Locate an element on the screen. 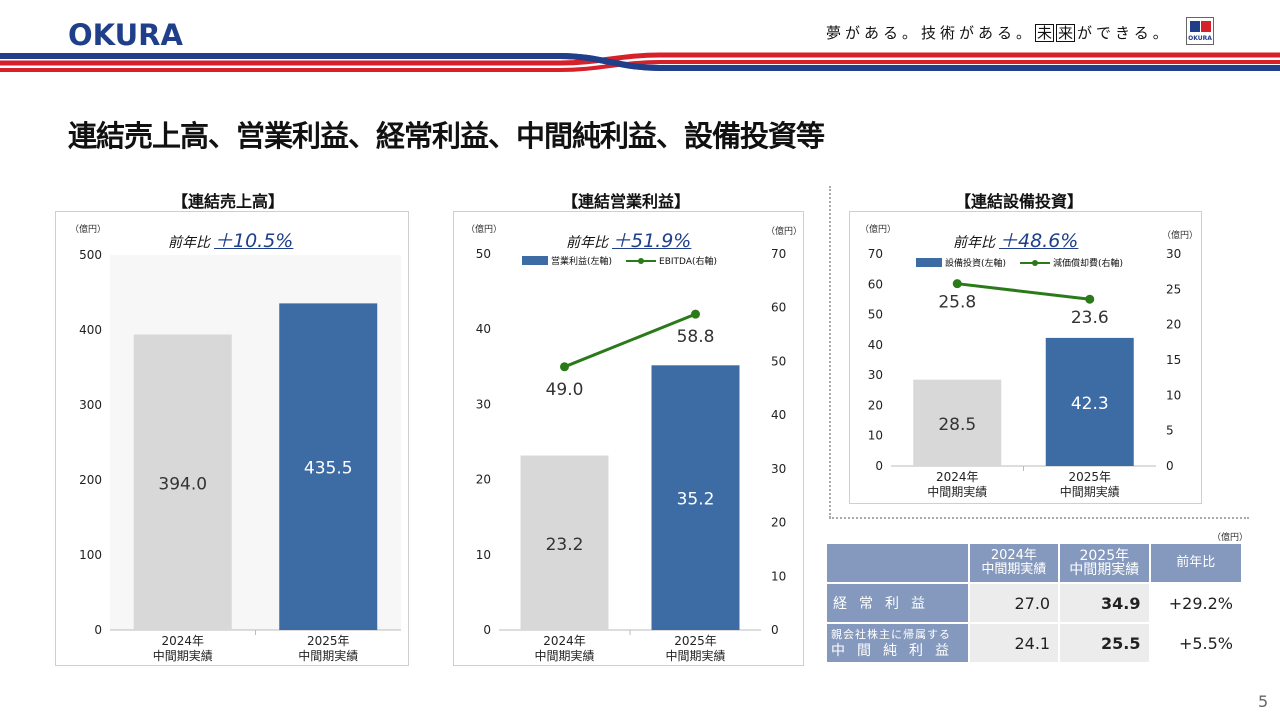  cell-value: 24.1 is located at coordinates (1014, 643).